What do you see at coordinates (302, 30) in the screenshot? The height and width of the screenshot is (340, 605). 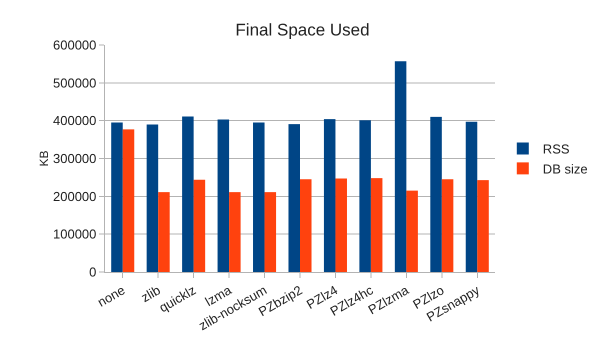 I see `chart-title: Final Space Used` at bounding box center [302, 30].